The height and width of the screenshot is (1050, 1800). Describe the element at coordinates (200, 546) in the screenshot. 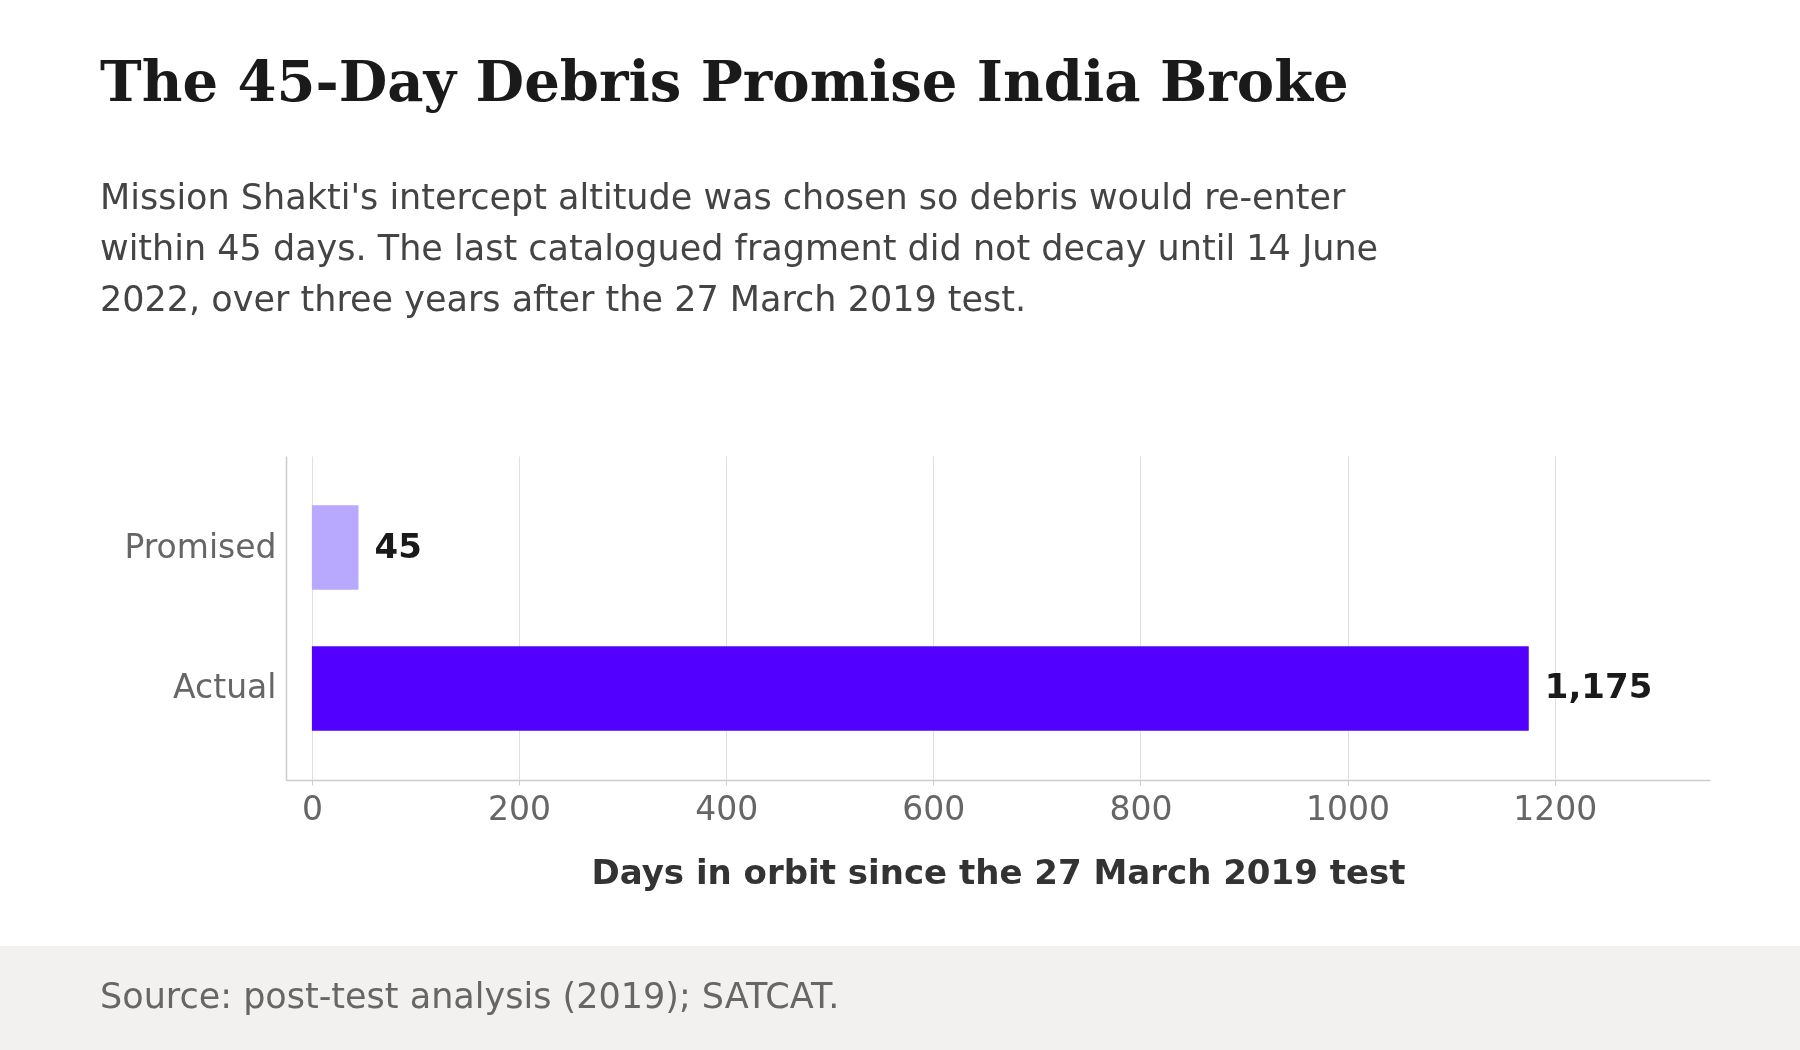

I see `y-tick-label: Promised` at that location.